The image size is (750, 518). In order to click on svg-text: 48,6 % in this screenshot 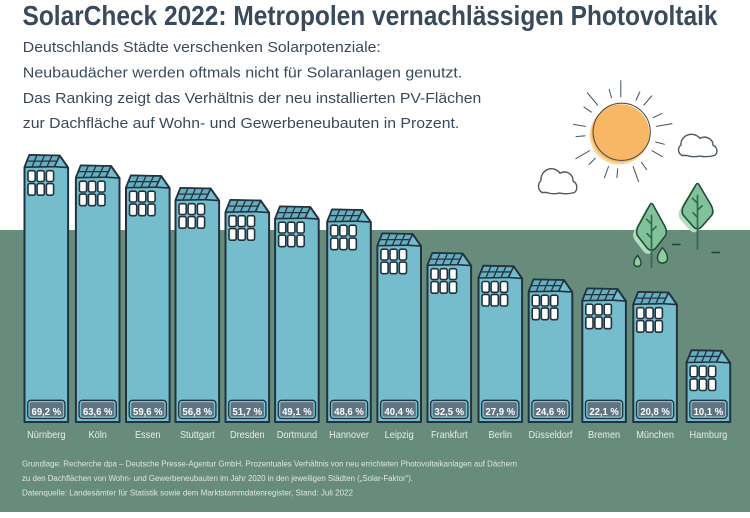, I will do `click(349, 412)`.